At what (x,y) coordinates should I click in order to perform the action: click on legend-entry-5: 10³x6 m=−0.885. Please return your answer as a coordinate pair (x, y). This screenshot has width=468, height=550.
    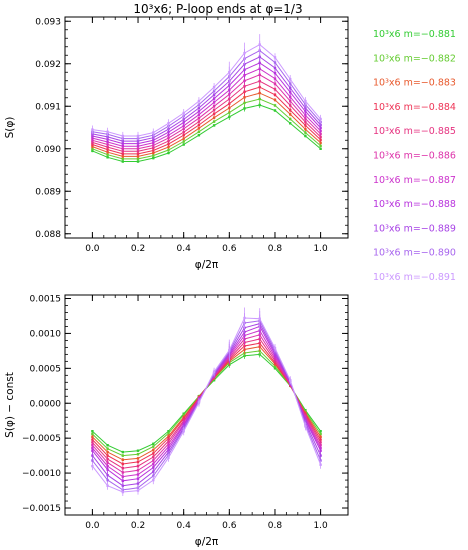
    Looking at the image, I should click on (414, 131).